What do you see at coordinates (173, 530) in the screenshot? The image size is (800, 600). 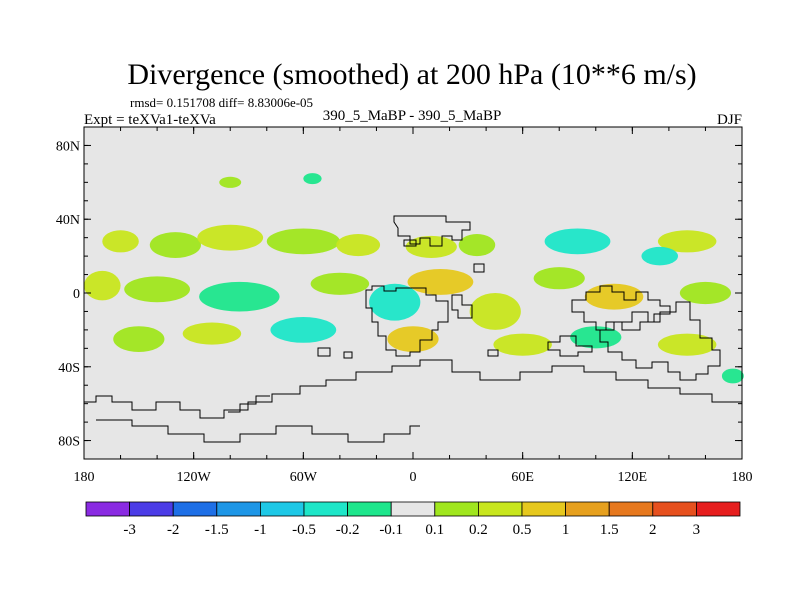 I see `colorbar-label-1: -2` at bounding box center [173, 530].